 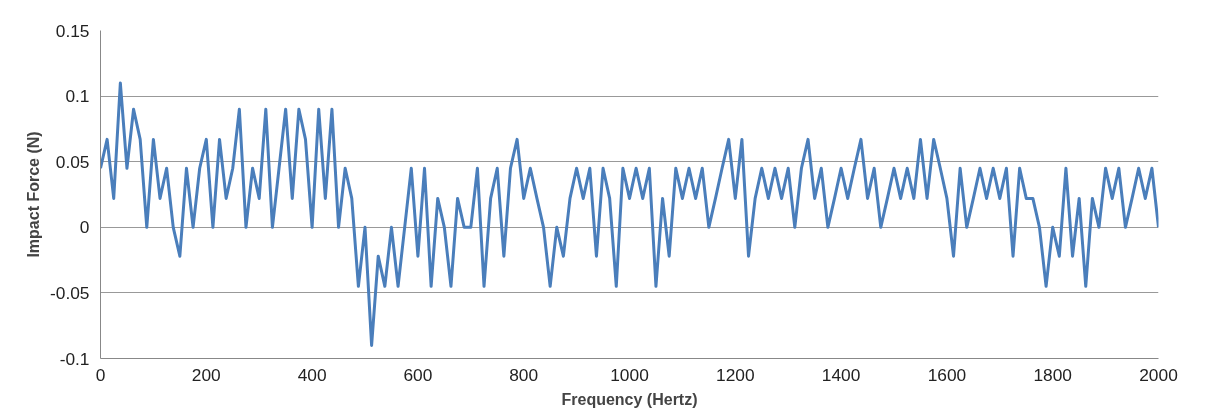 What do you see at coordinates (72, 30) in the screenshot?
I see `y-tick-label: 0.15` at bounding box center [72, 30].